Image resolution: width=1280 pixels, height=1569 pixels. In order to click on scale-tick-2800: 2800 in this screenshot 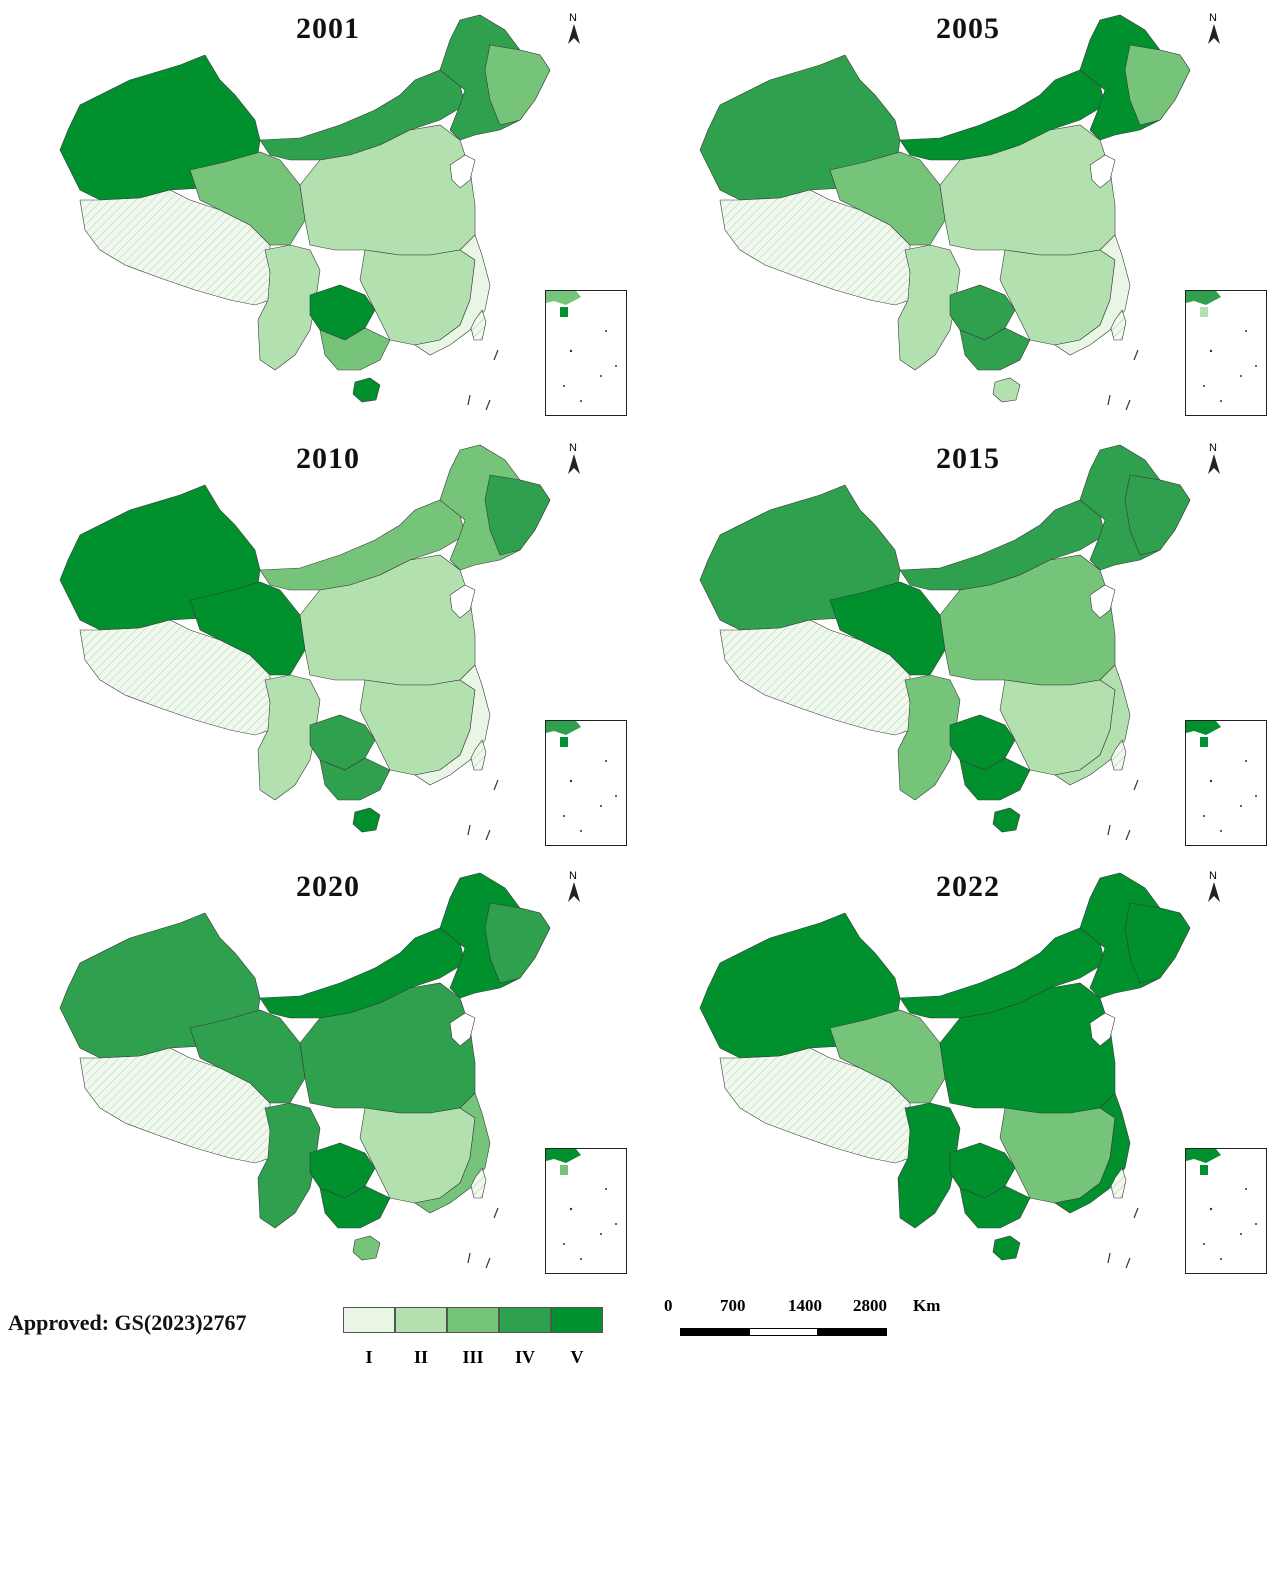, I will do `click(870, 1305)`.